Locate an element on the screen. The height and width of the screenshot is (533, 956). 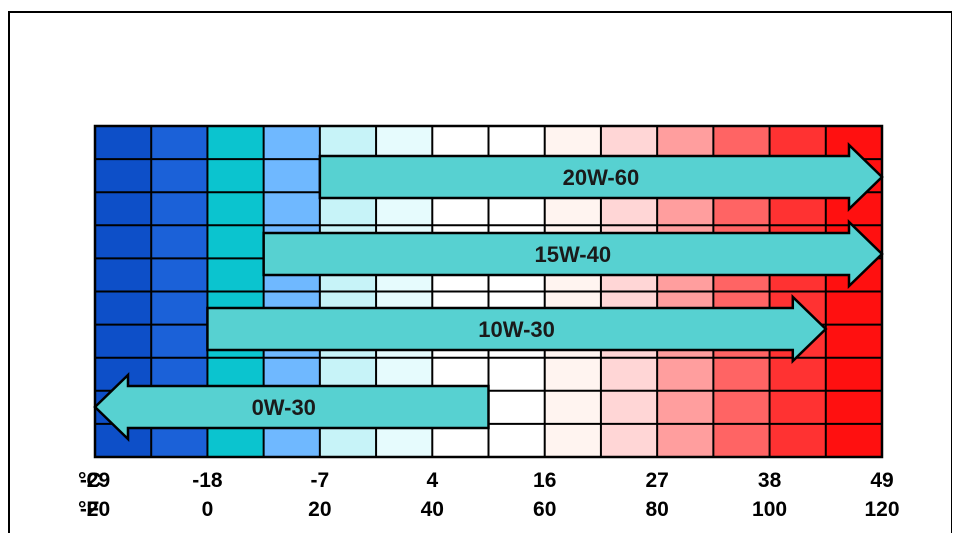
tick-label-celsius: 27 is located at coordinates (656, 480).